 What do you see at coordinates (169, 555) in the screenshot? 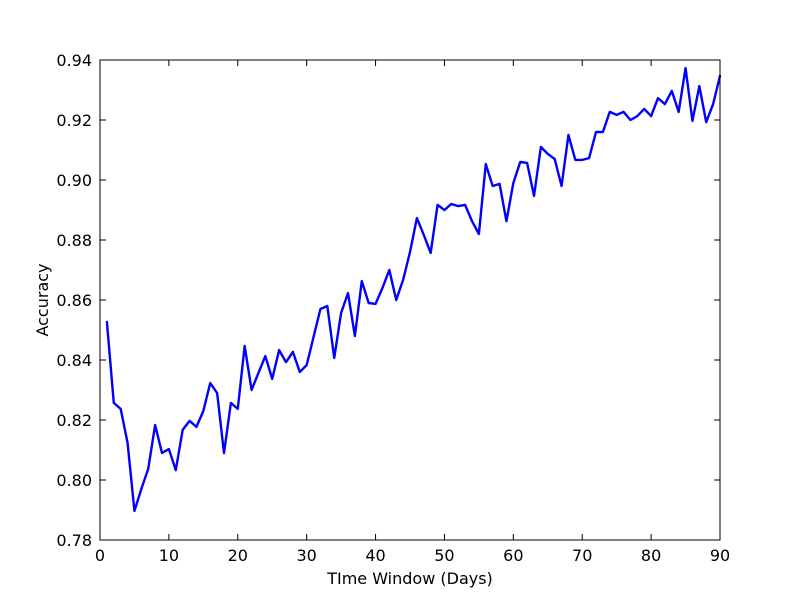
I see `x-tick-label: 10` at bounding box center [169, 555].